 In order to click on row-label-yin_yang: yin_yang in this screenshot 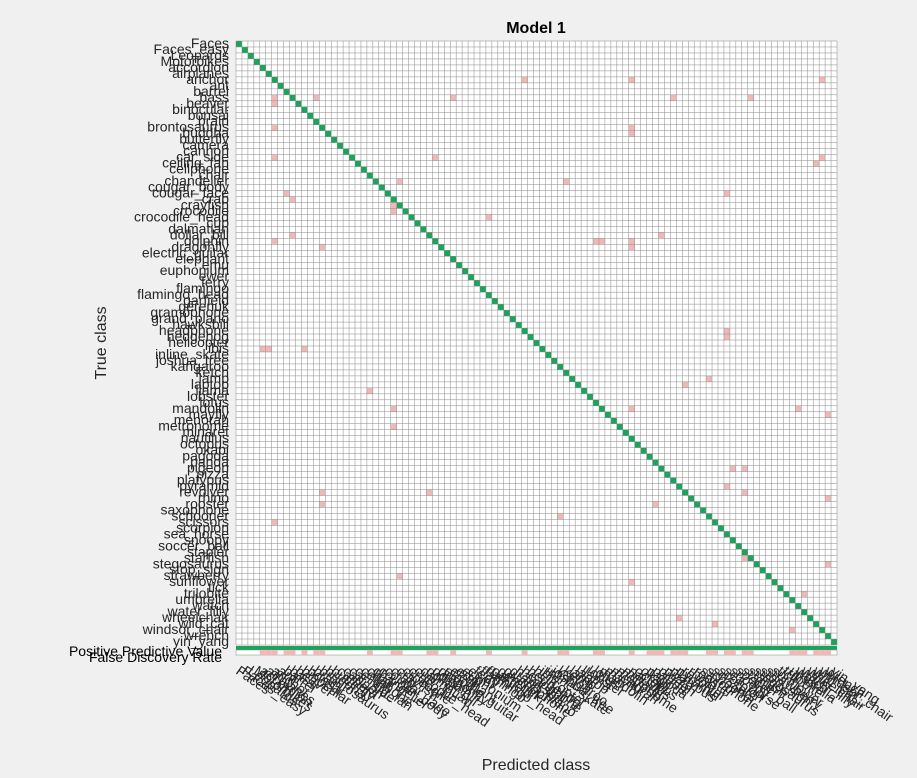, I will do `click(201, 641)`.